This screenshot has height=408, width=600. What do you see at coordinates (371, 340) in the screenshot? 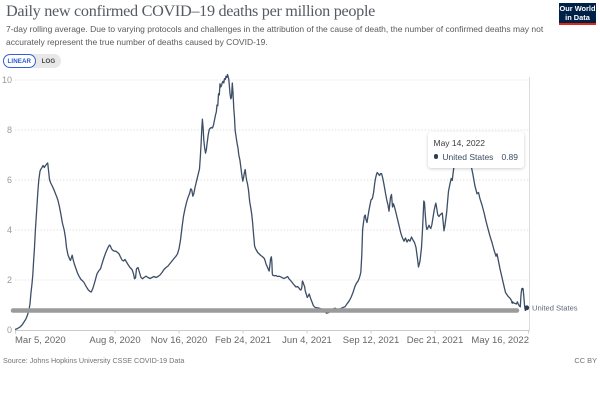
I see `svg-text: Sep 12, 2021` at bounding box center [371, 340].